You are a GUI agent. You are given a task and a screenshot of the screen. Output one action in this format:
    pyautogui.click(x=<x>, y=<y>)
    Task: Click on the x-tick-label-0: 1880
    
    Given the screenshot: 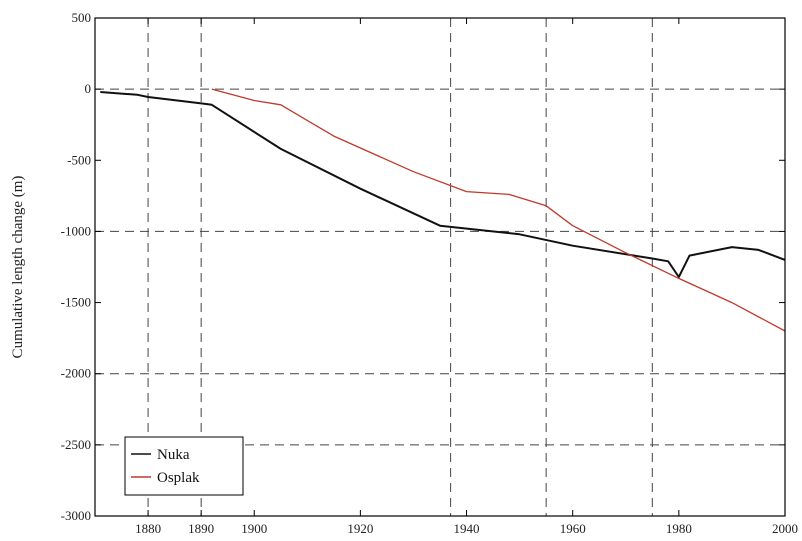 What is the action you would take?
    pyautogui.click(x=148, y=528)
    